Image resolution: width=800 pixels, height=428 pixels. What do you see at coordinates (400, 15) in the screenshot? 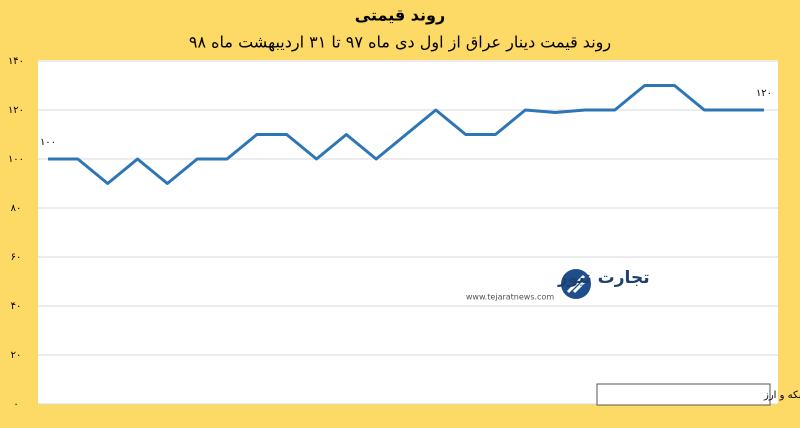
I see `chart-title: روند قیمتی` at bounding box center [400, 15].